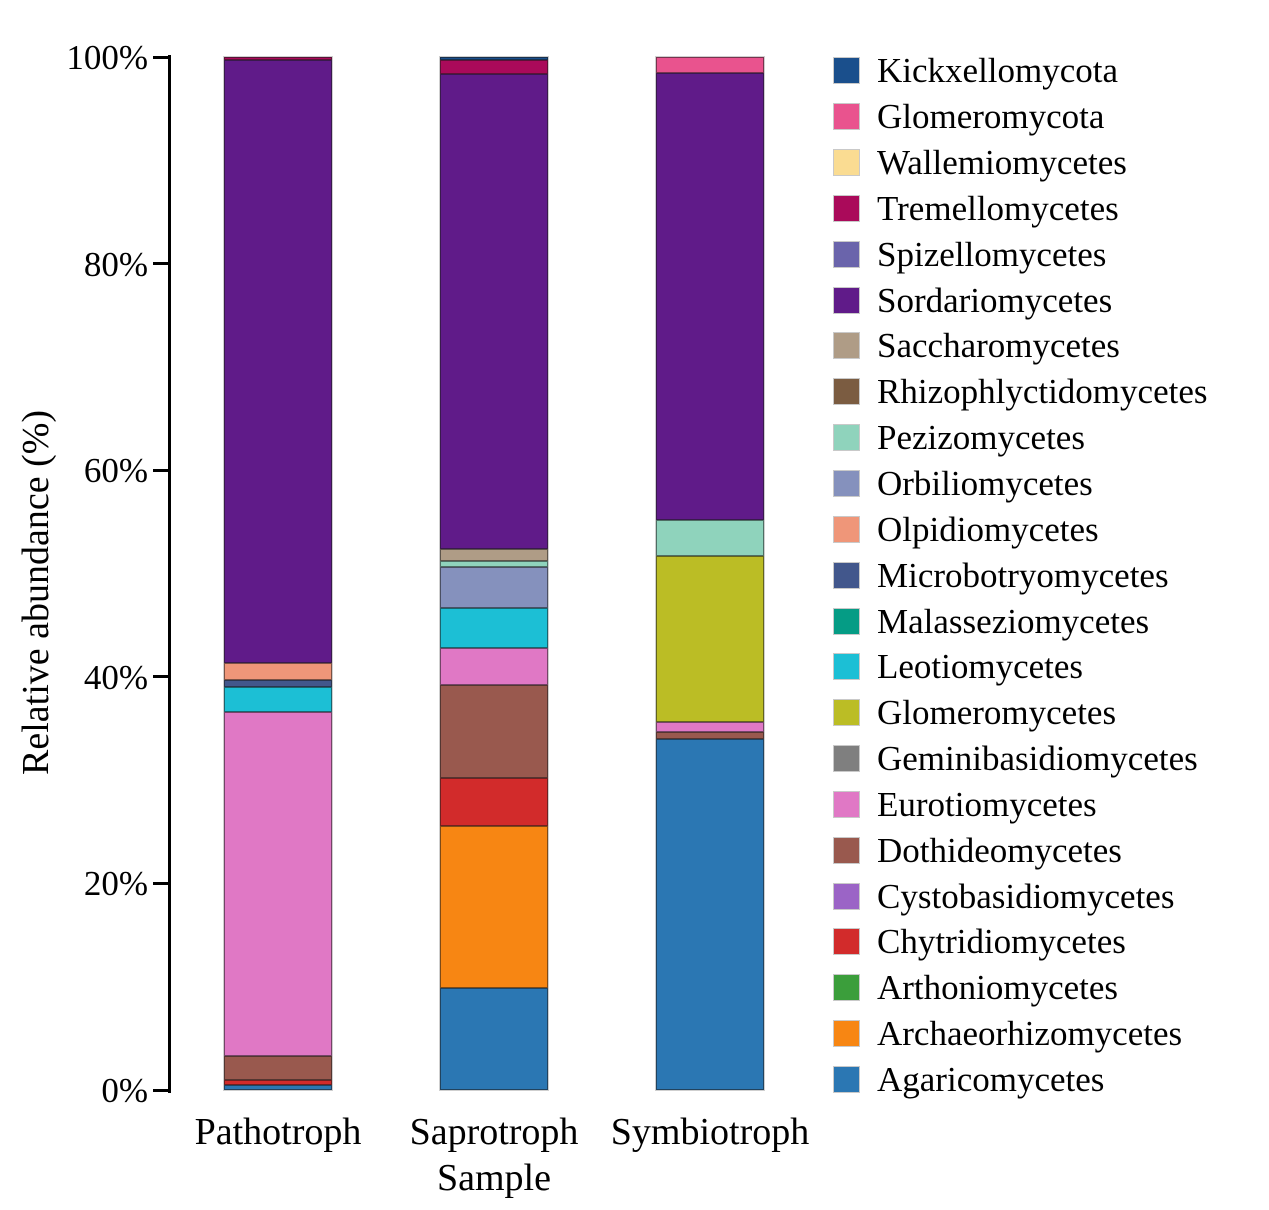  I want to click on legend-label: Spizellomycetes, so click(992, 254).